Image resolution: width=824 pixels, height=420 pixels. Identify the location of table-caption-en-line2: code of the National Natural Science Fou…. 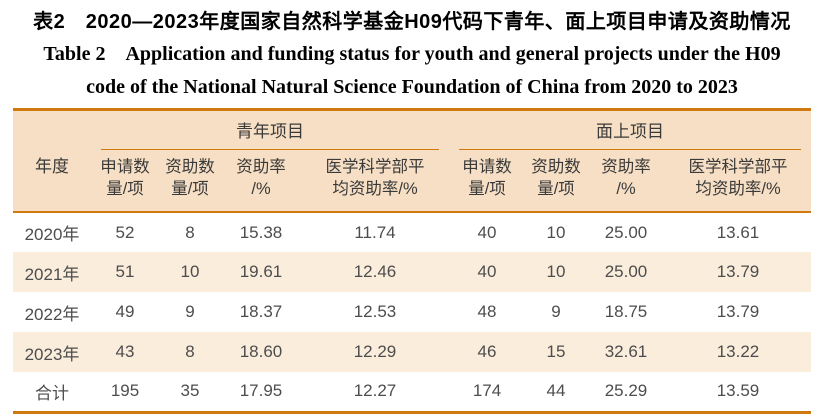
(412, 87).